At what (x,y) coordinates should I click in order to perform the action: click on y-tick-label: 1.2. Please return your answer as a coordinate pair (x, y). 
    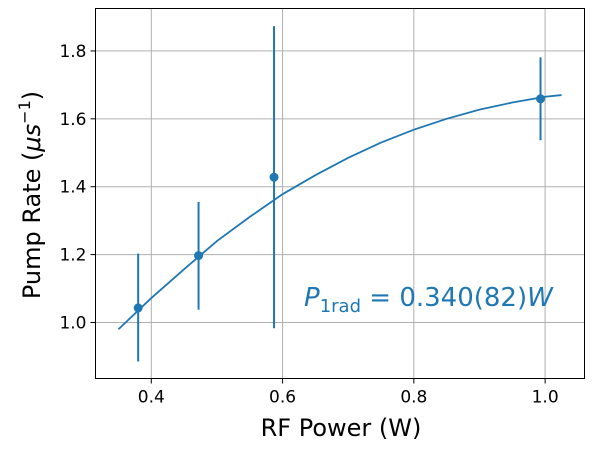
    Looking at the image, I should click on (72, 256).